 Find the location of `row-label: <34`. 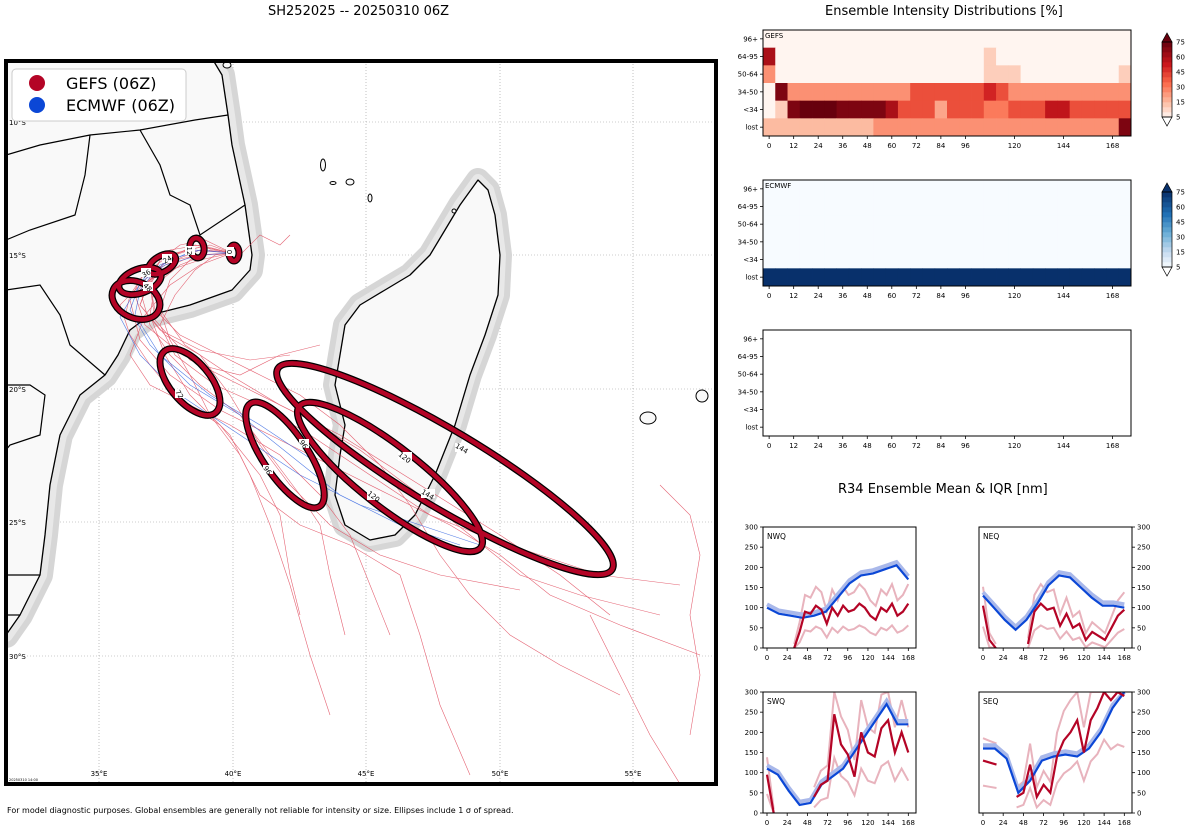

row-label: <34 is located at coordinates (750, 110).